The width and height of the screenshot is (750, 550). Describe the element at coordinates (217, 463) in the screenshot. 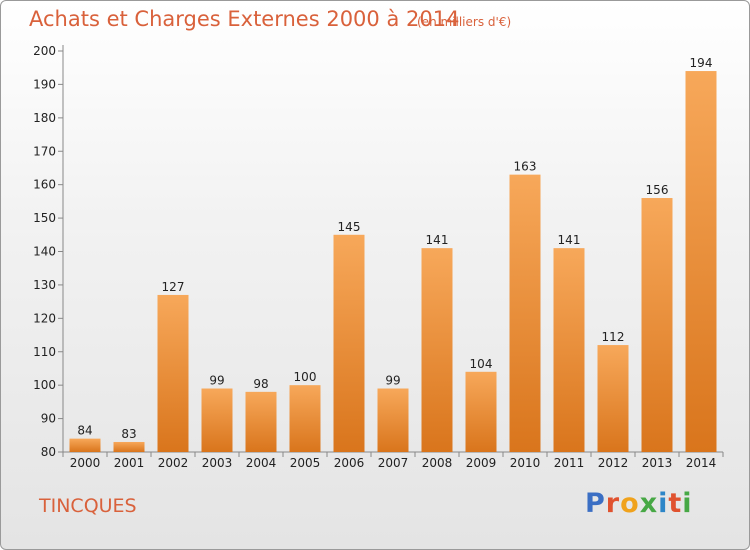

I see `x-tick-label: 2003` at that location.